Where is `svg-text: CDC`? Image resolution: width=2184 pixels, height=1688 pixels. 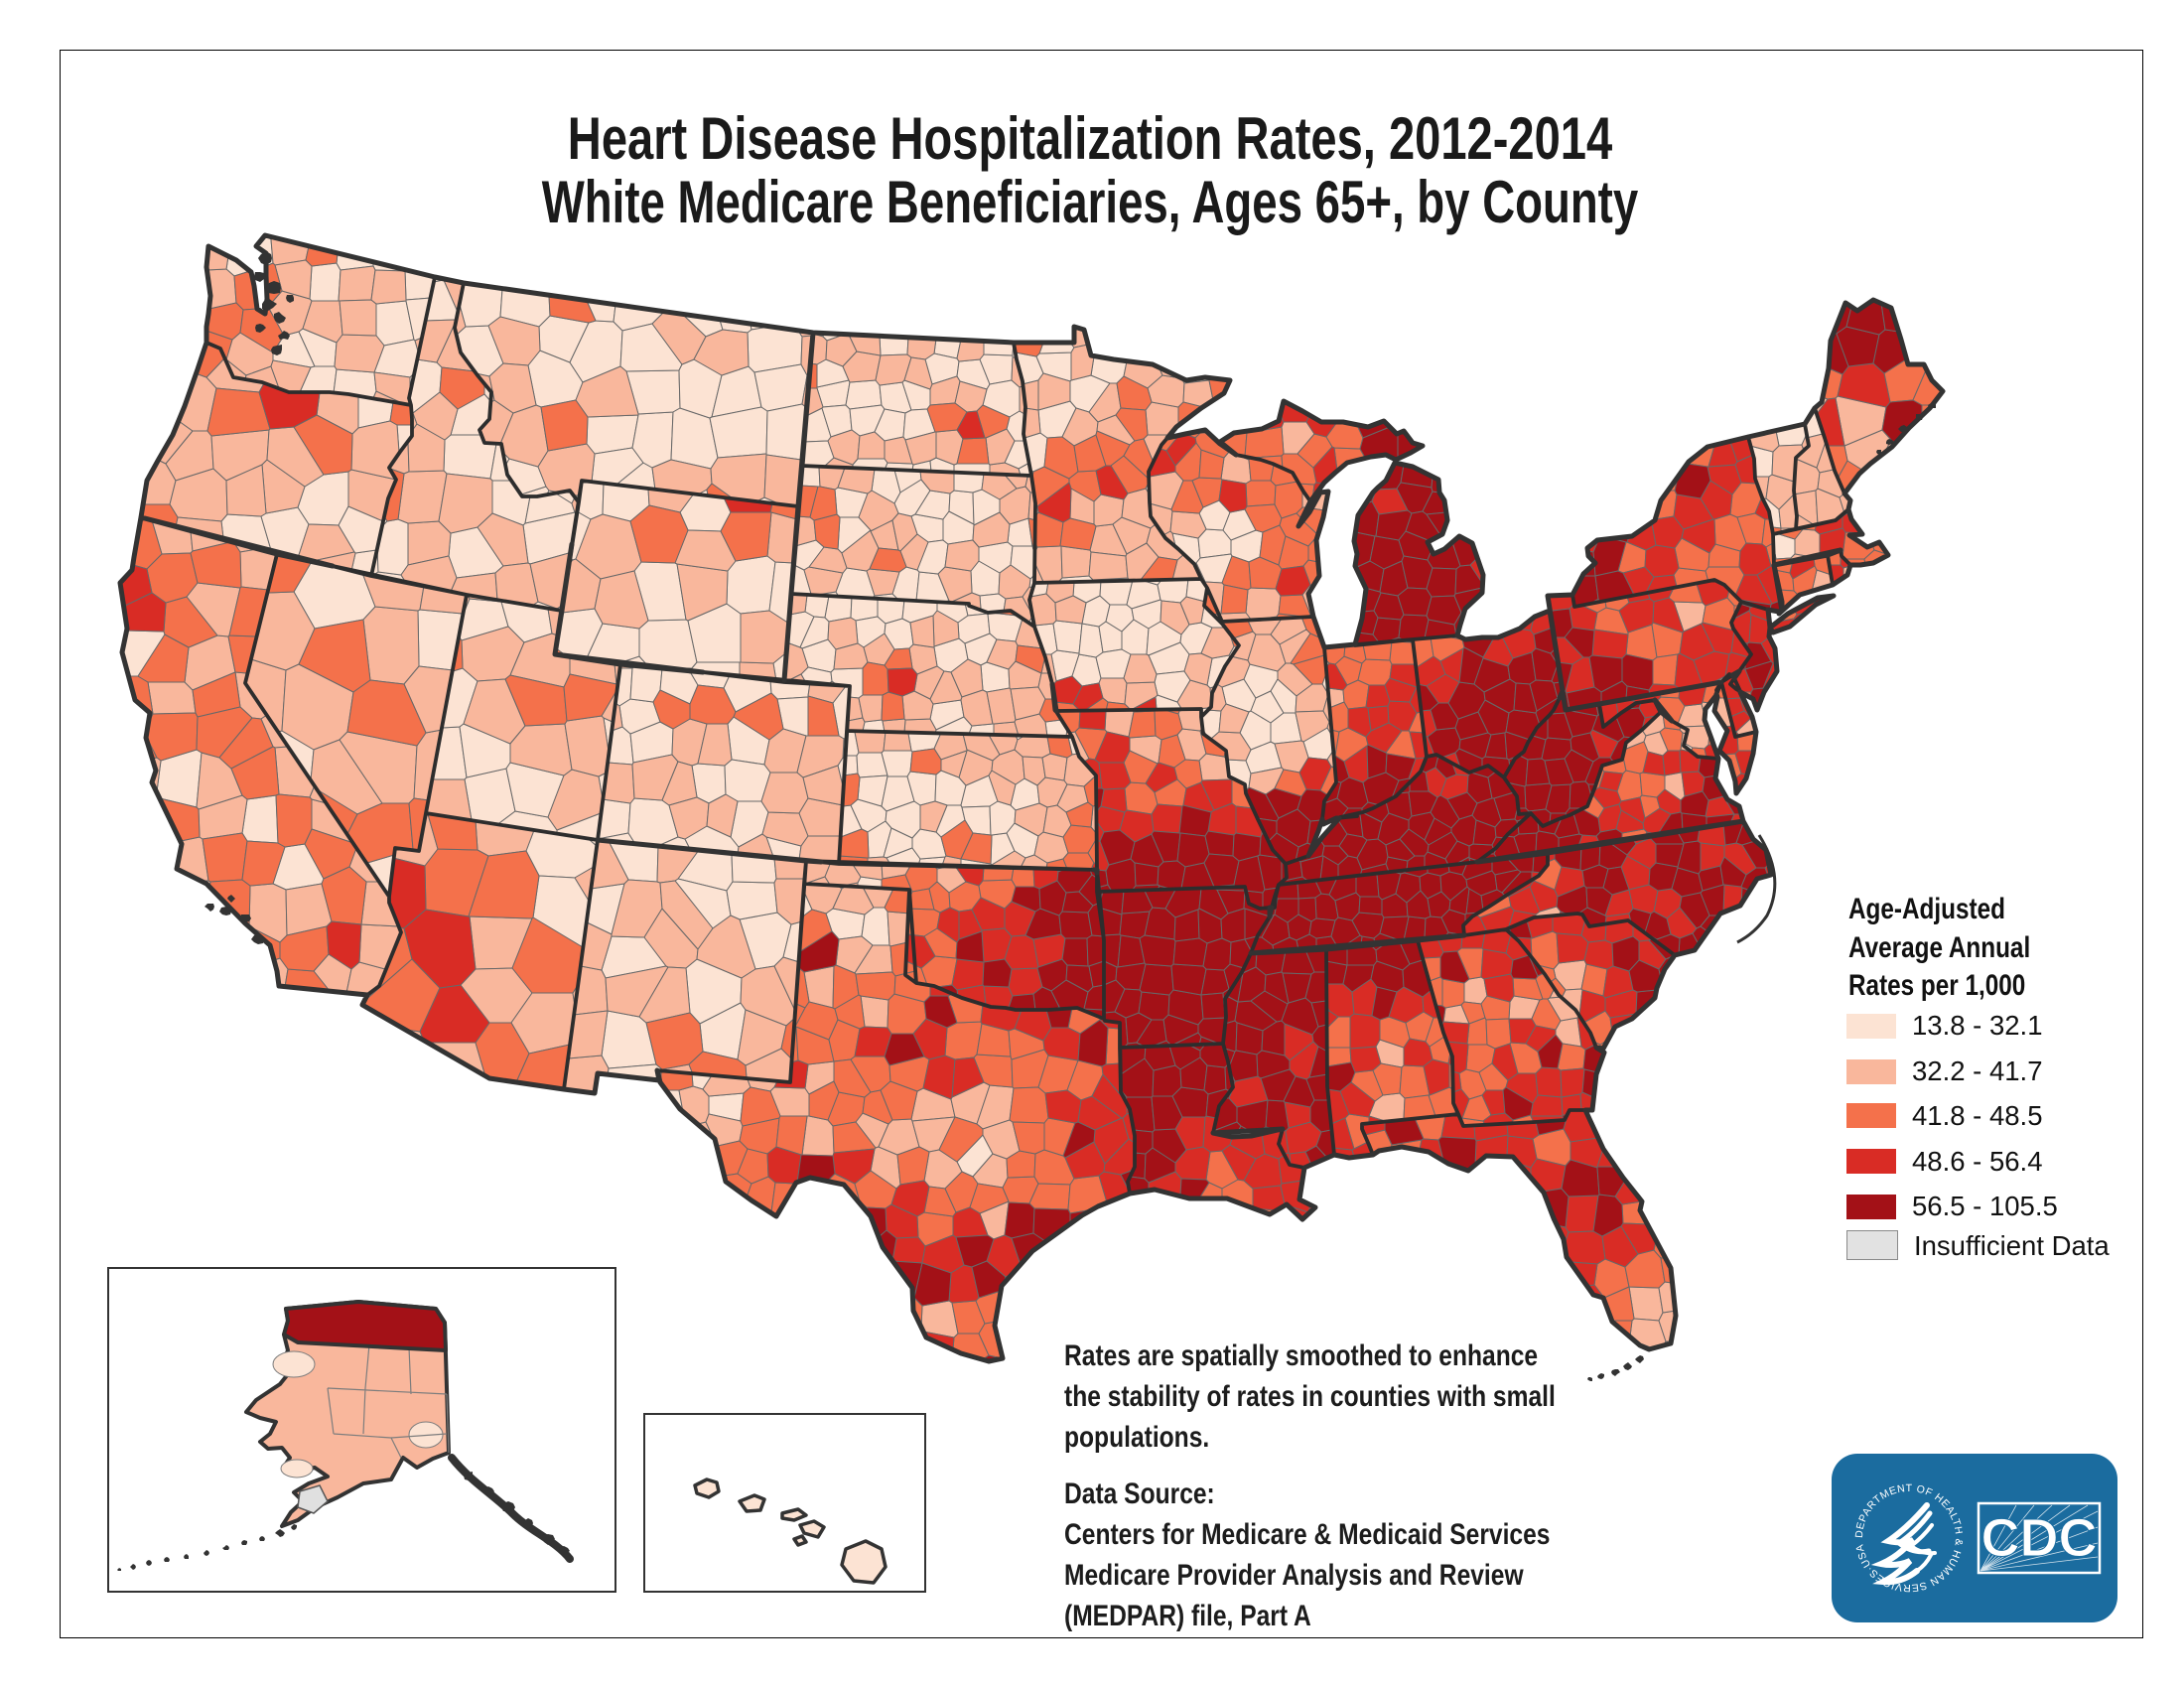
svg-text: CDC is located at coordinates (2039, 1538).